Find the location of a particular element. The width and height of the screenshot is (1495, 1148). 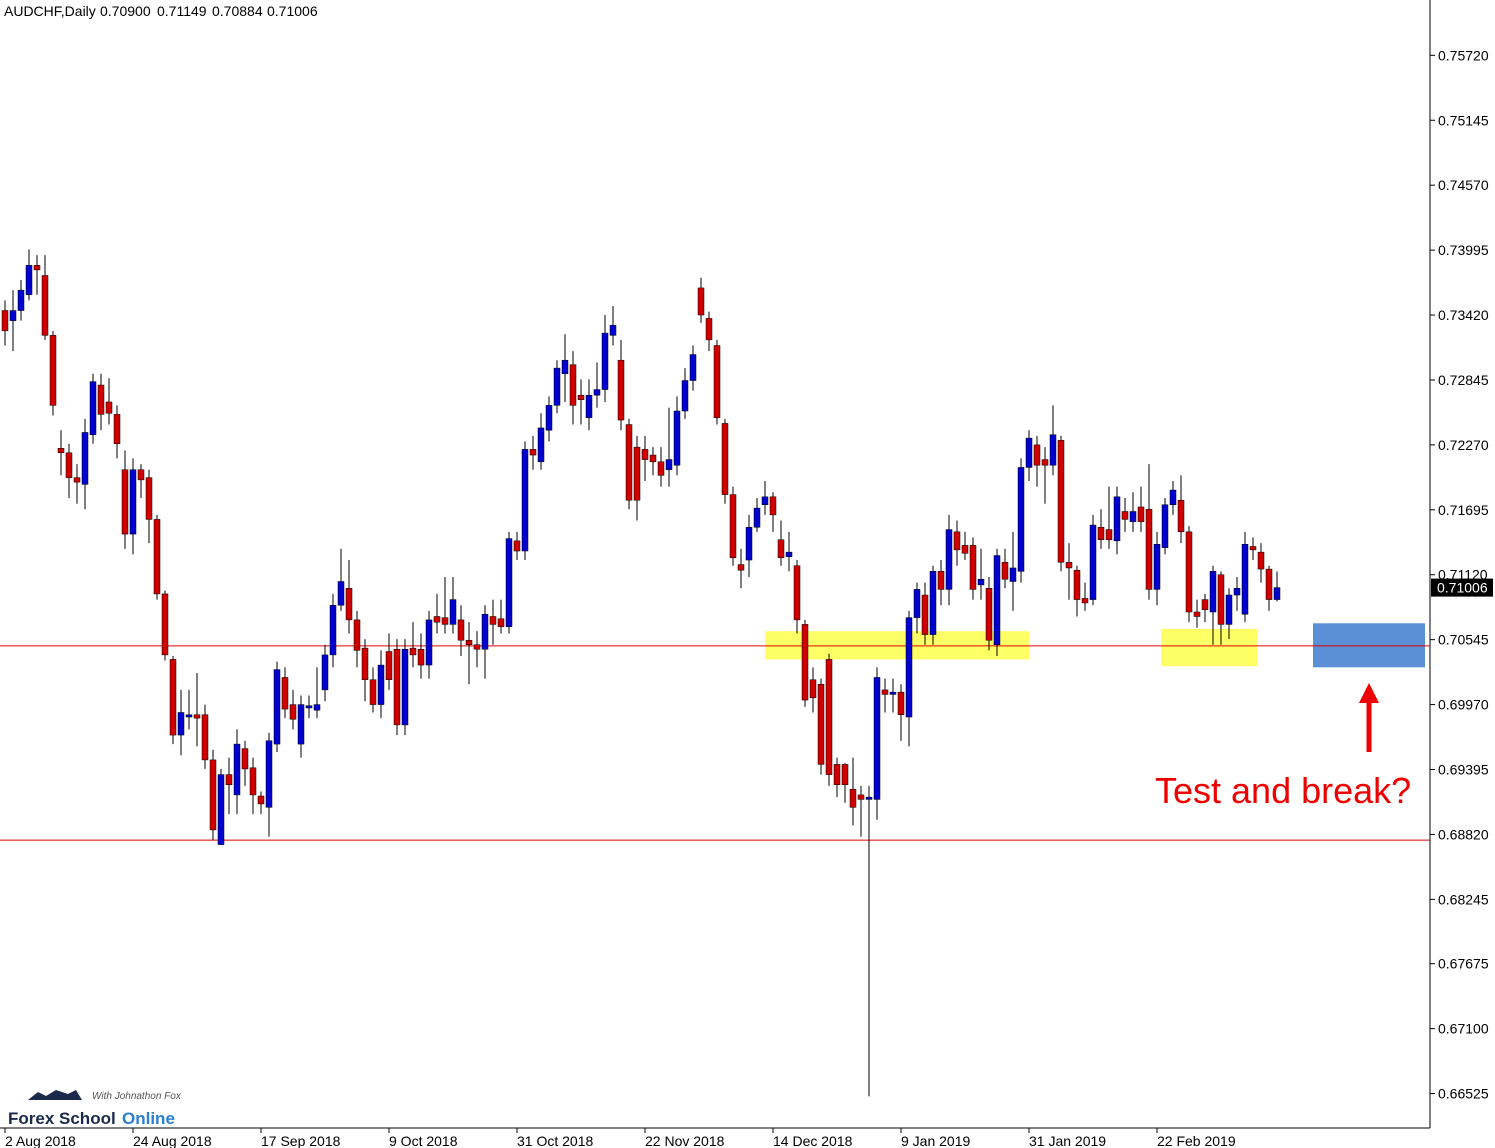

x-tick-label: 9 Jan 2019 is located at coordinates (935, 1140).